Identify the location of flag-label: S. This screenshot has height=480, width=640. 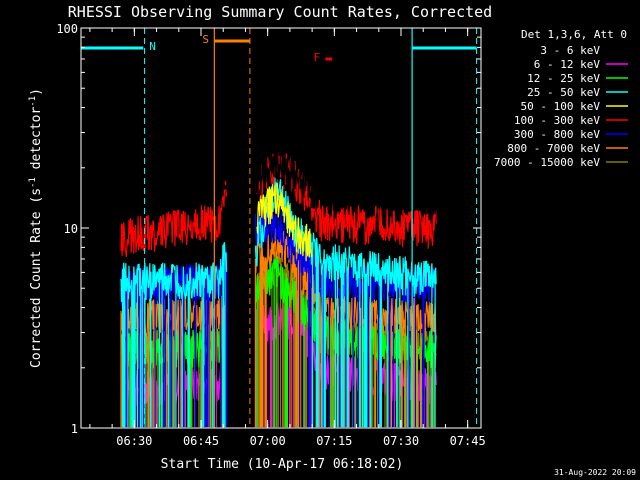
(205, 39).